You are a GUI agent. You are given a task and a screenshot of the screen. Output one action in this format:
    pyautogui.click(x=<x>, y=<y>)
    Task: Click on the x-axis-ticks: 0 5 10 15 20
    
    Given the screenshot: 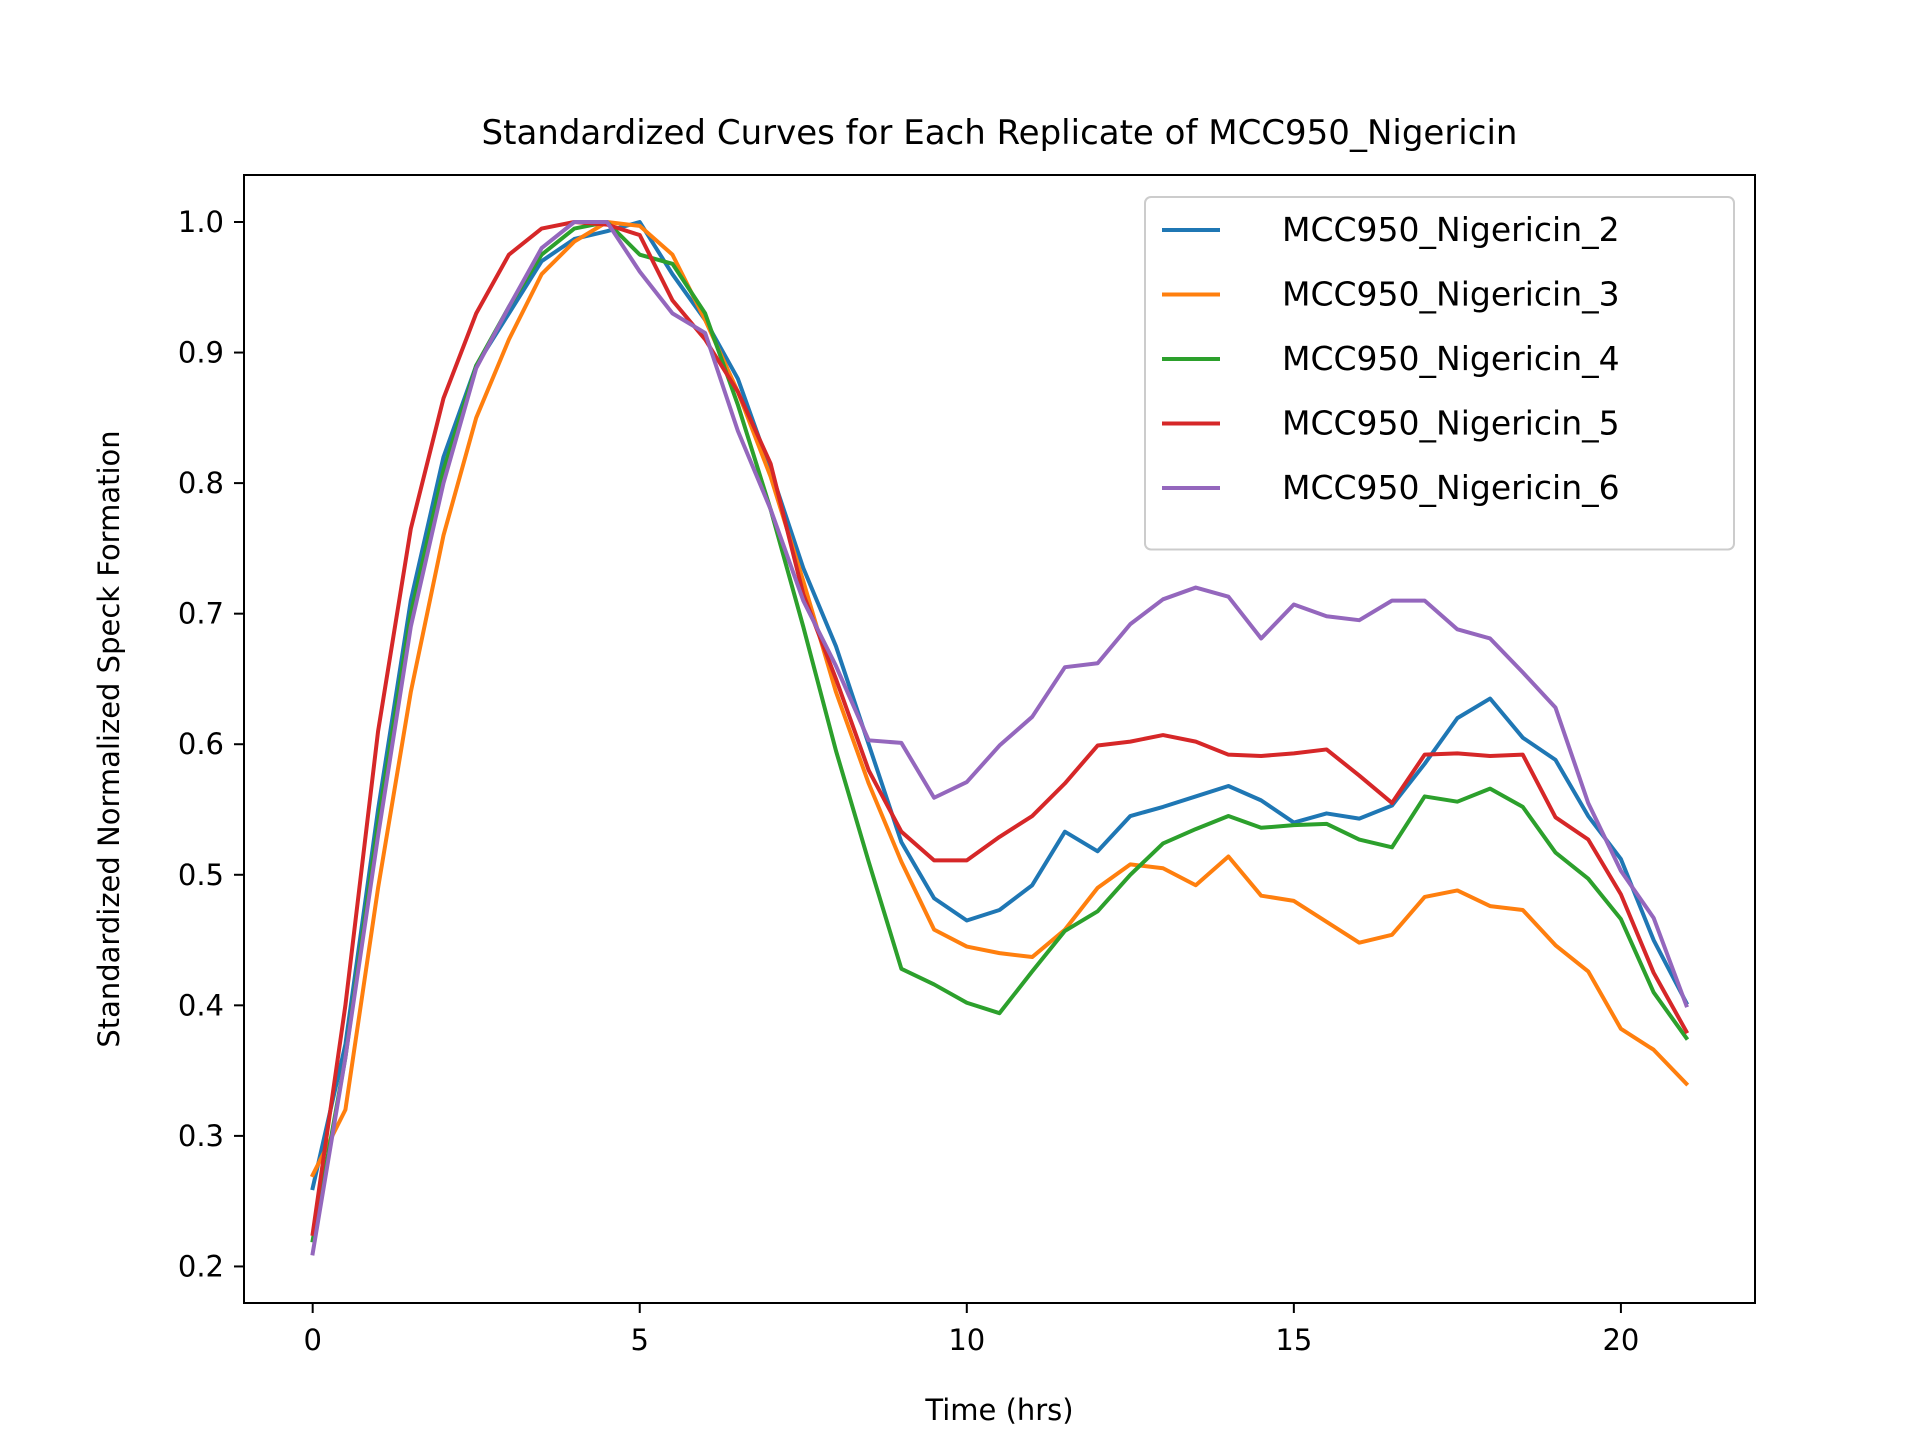 What is the action you would take?
    pyautogui.click(x=971, y=1330)
    